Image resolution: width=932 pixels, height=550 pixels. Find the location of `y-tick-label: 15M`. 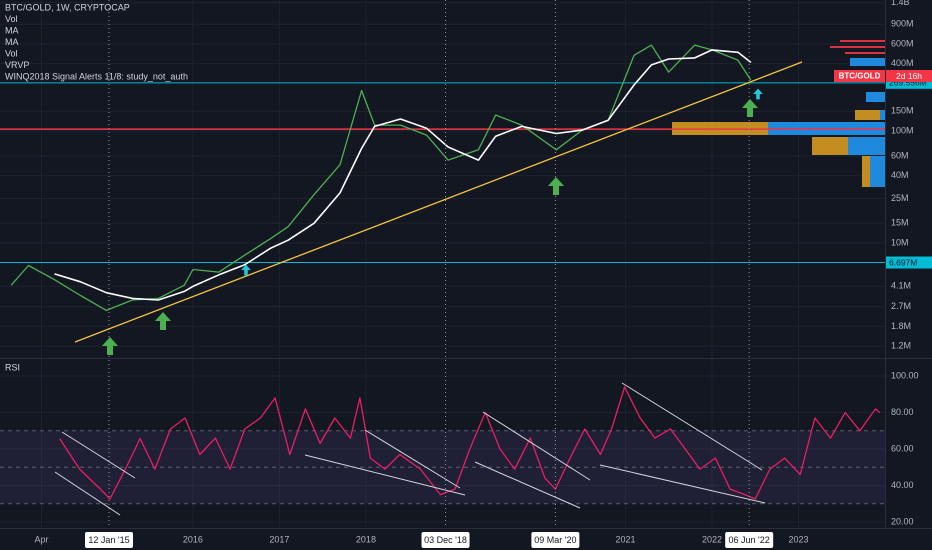

y-tick-label: 15M is located at coordinates (900, 223).